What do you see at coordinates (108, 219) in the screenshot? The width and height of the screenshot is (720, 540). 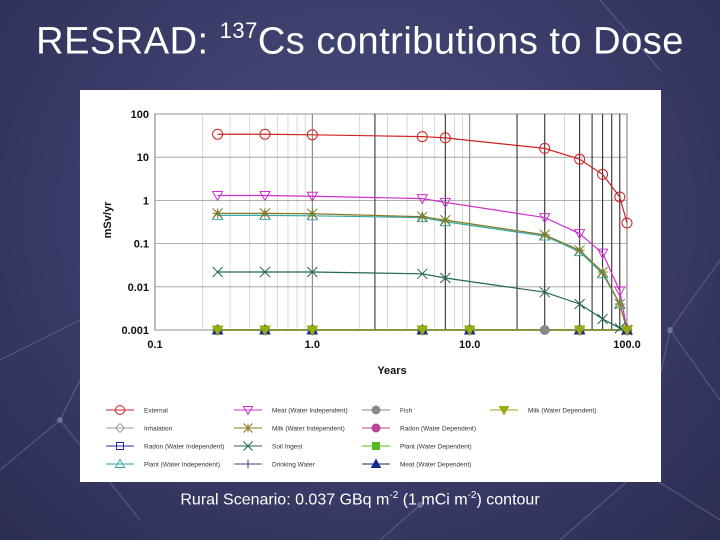 I see `y-axis-title: mSv/yr` at bounding box center [108, 219].